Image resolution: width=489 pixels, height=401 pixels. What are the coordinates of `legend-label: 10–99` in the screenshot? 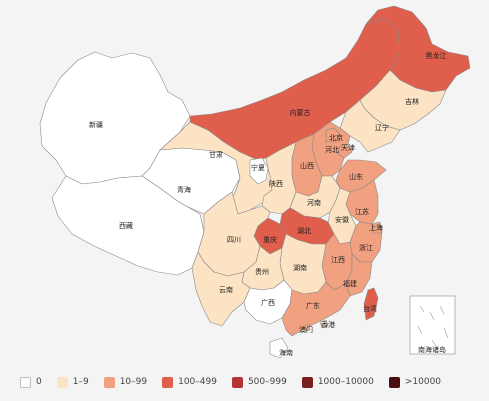 It's located at (133, 382).